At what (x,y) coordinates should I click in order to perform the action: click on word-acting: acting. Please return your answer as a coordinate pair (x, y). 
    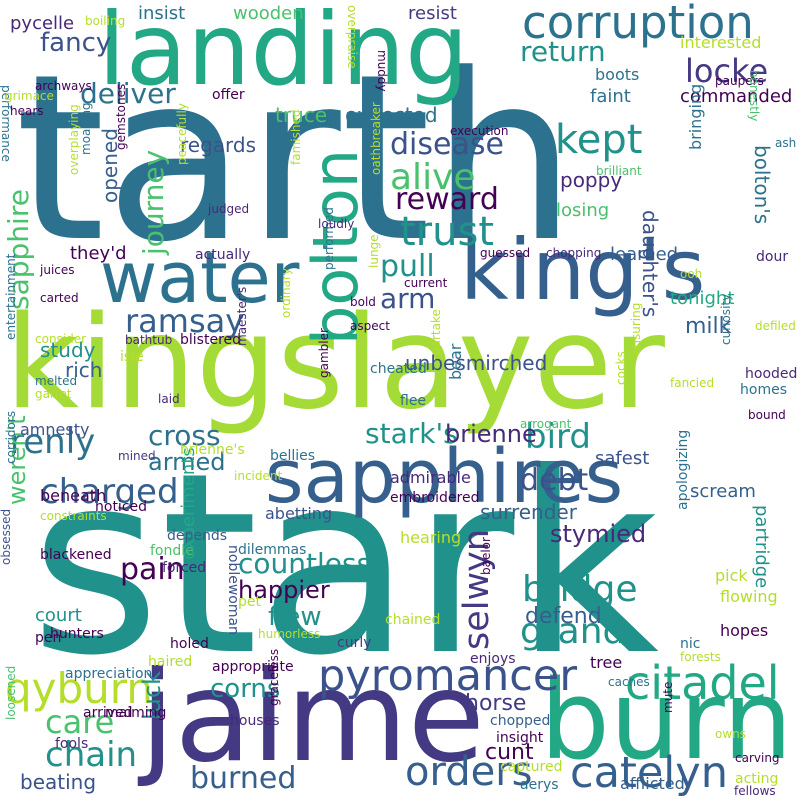
    Looking at the image, I should click on (757, 779).